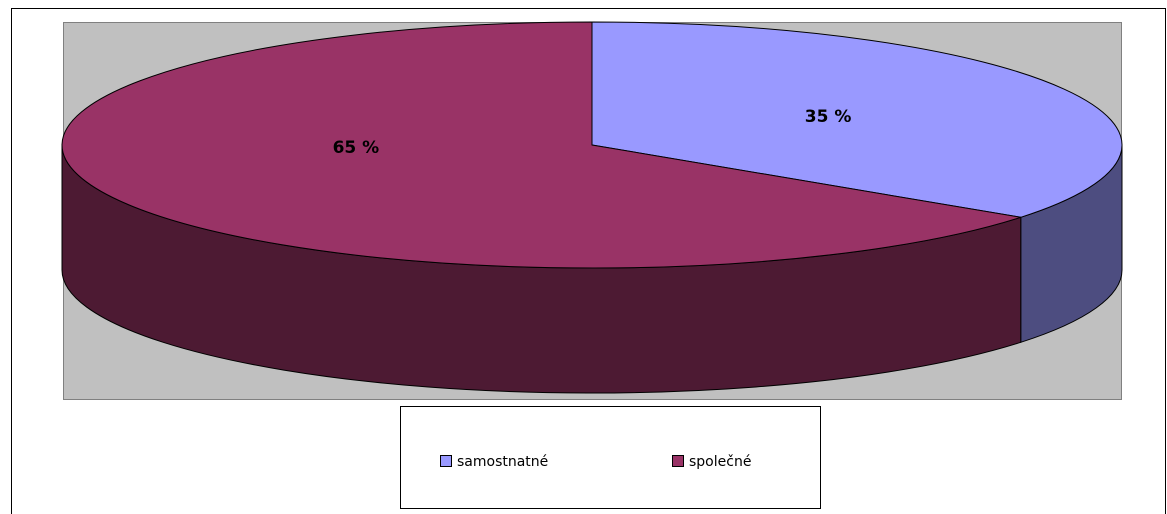  What do you see at coordinates (356, 148) in the screenshot?
I see `data-label: 65 %` at bounding box center [356, 148].